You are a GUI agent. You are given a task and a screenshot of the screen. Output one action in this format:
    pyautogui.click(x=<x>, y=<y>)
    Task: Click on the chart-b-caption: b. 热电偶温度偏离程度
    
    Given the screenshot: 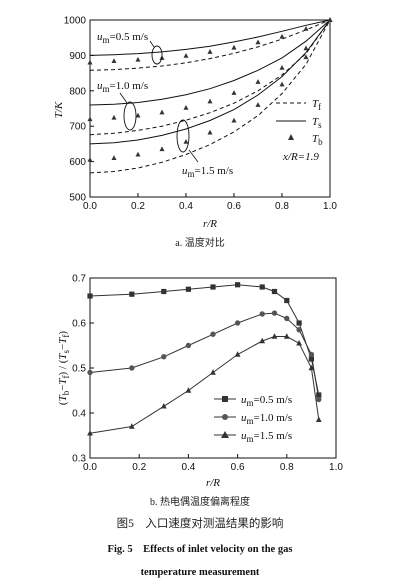 What is the action you would take?
    pyautogui.click(x=200, y=501)
    